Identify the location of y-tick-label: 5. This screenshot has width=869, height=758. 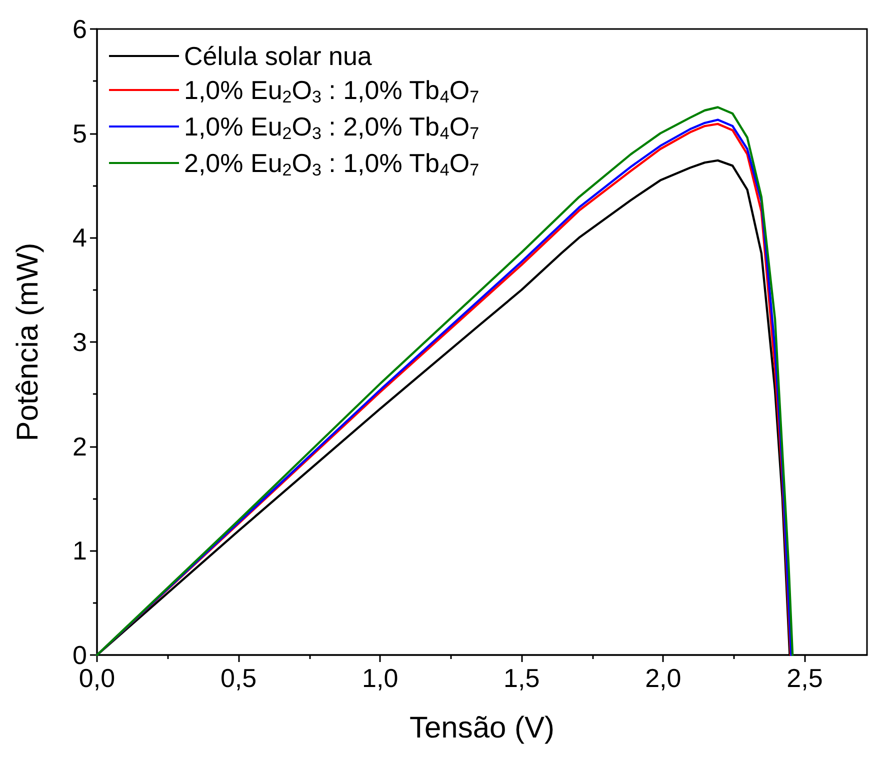
(79, 133).